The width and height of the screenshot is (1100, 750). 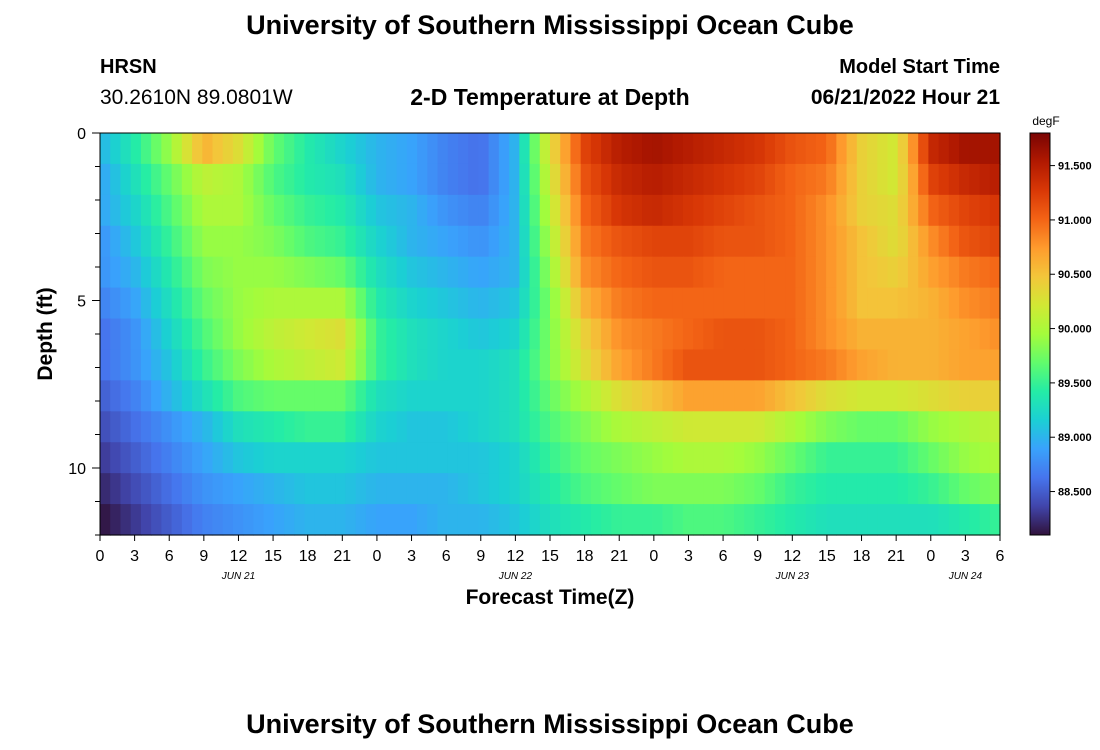 What do you see at coordinates (1075, 221) in the screenshot?
I see `colorbar-tick-label: 91.000` at bounding box center [1075, 221].